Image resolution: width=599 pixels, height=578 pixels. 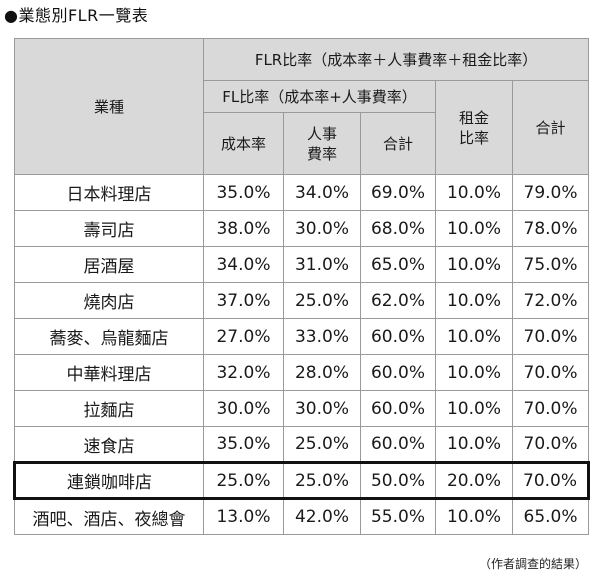 What do you see at coordinates (398, 516) in the screenshot?
I see `cell-fl-total: 55.0%` at bounding box center [398, 516].